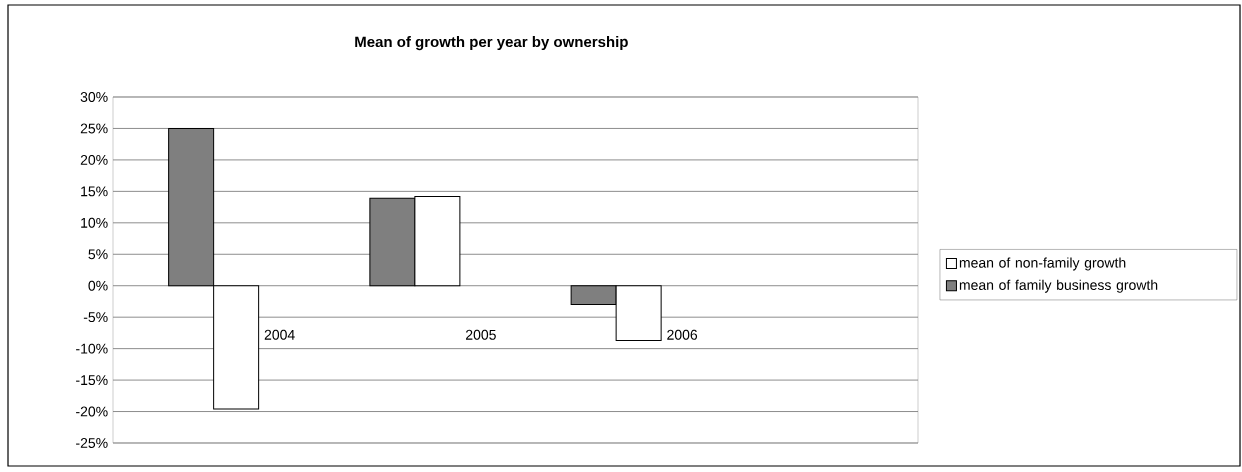 This screenshot has height=472, width=1242. What do you see at coordinates (95, 317) in the screenshot?
I see `y-tick-label: -5%` at bounding box center [95, 317].